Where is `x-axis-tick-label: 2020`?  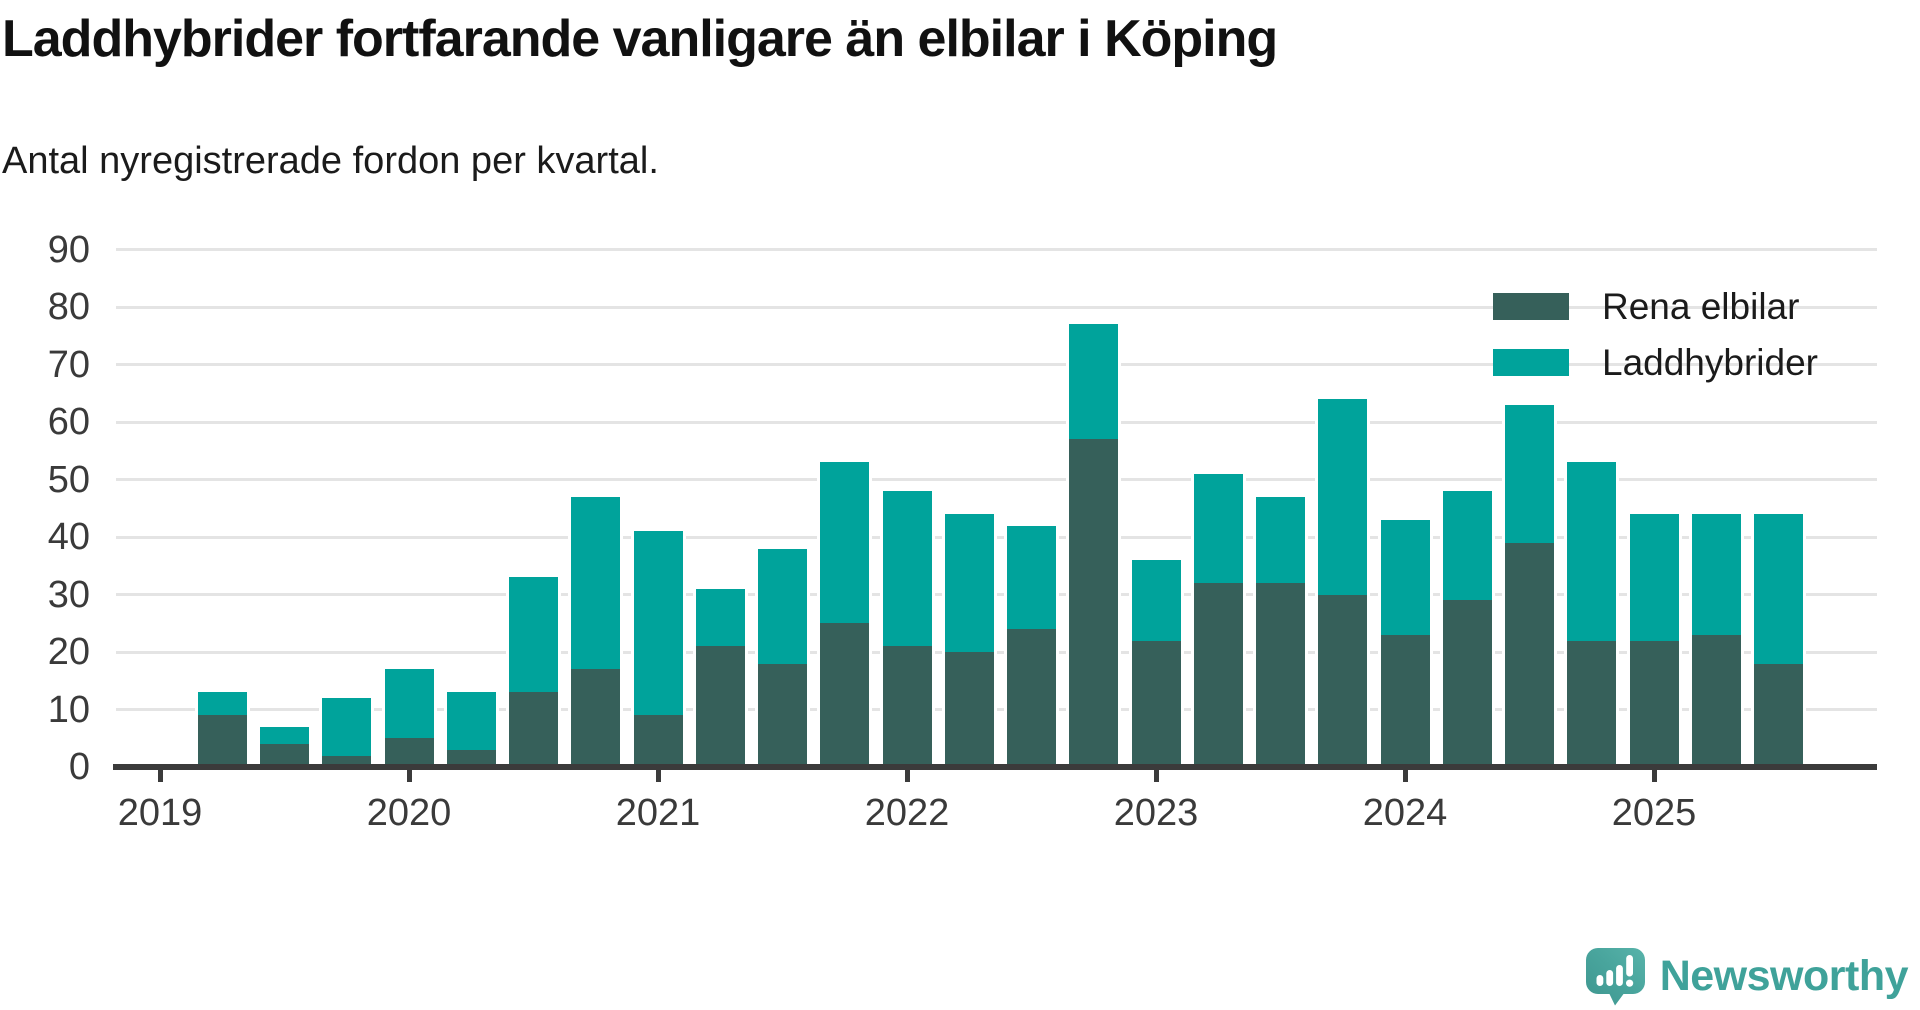
x-axis-tick-label: 2020 is located at coordinates (409, 813).